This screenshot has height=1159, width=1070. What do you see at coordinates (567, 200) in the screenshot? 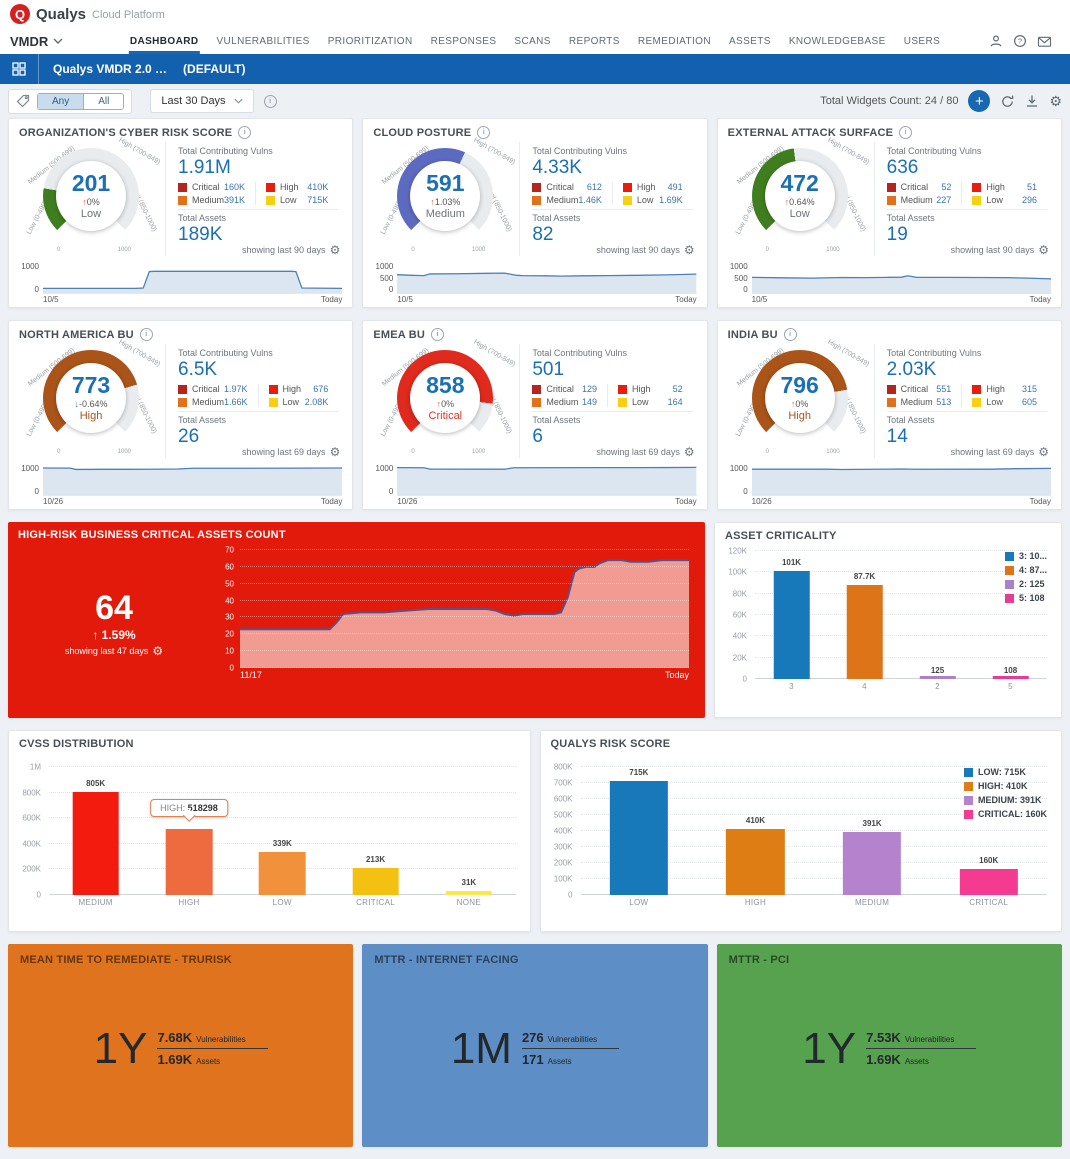
I see `legend-item-medium: Medium 1.46K` at bounding box center [567, 200].